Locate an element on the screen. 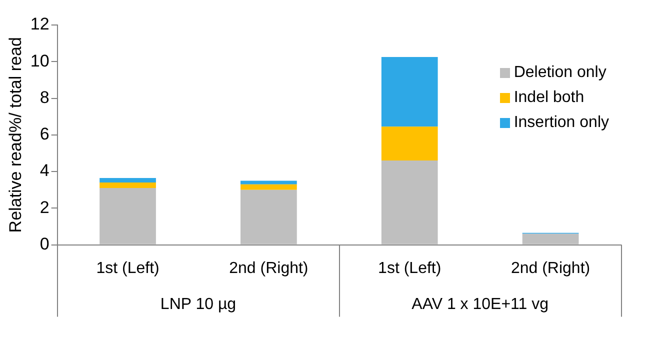  legend-label: Deletion only is located at coordinates (560, 73).